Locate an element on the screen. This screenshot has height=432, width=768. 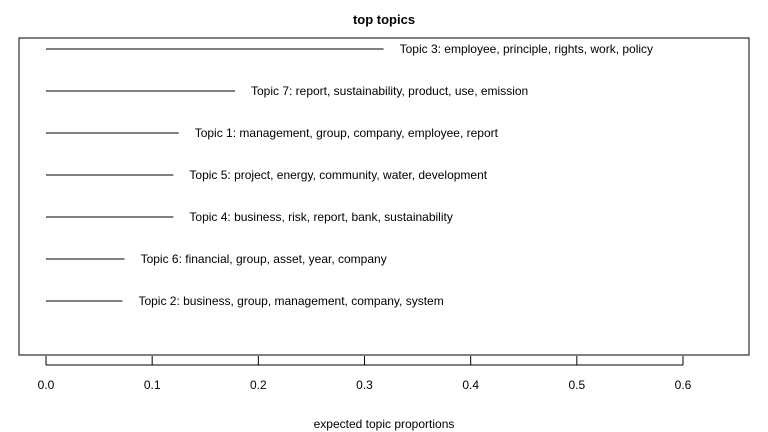
x-tick-label: 0.5 is located at coordinates (576, 385).